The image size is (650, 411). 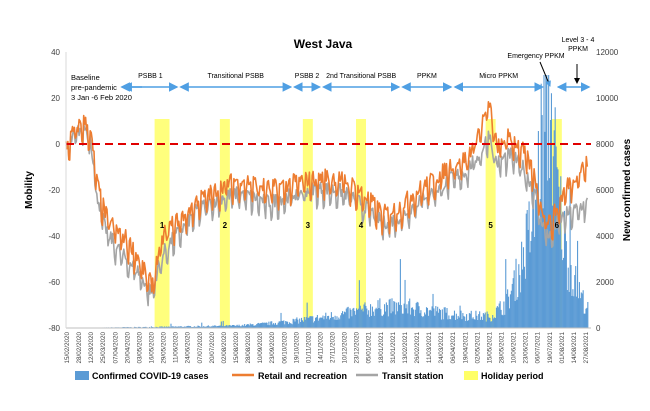 What do you see at coordinates (101, 97) in the screenshot?
I see `baseline-annotation-line-3: 3 Jan -6 Feb 2020` at bounding box center [101, 97].